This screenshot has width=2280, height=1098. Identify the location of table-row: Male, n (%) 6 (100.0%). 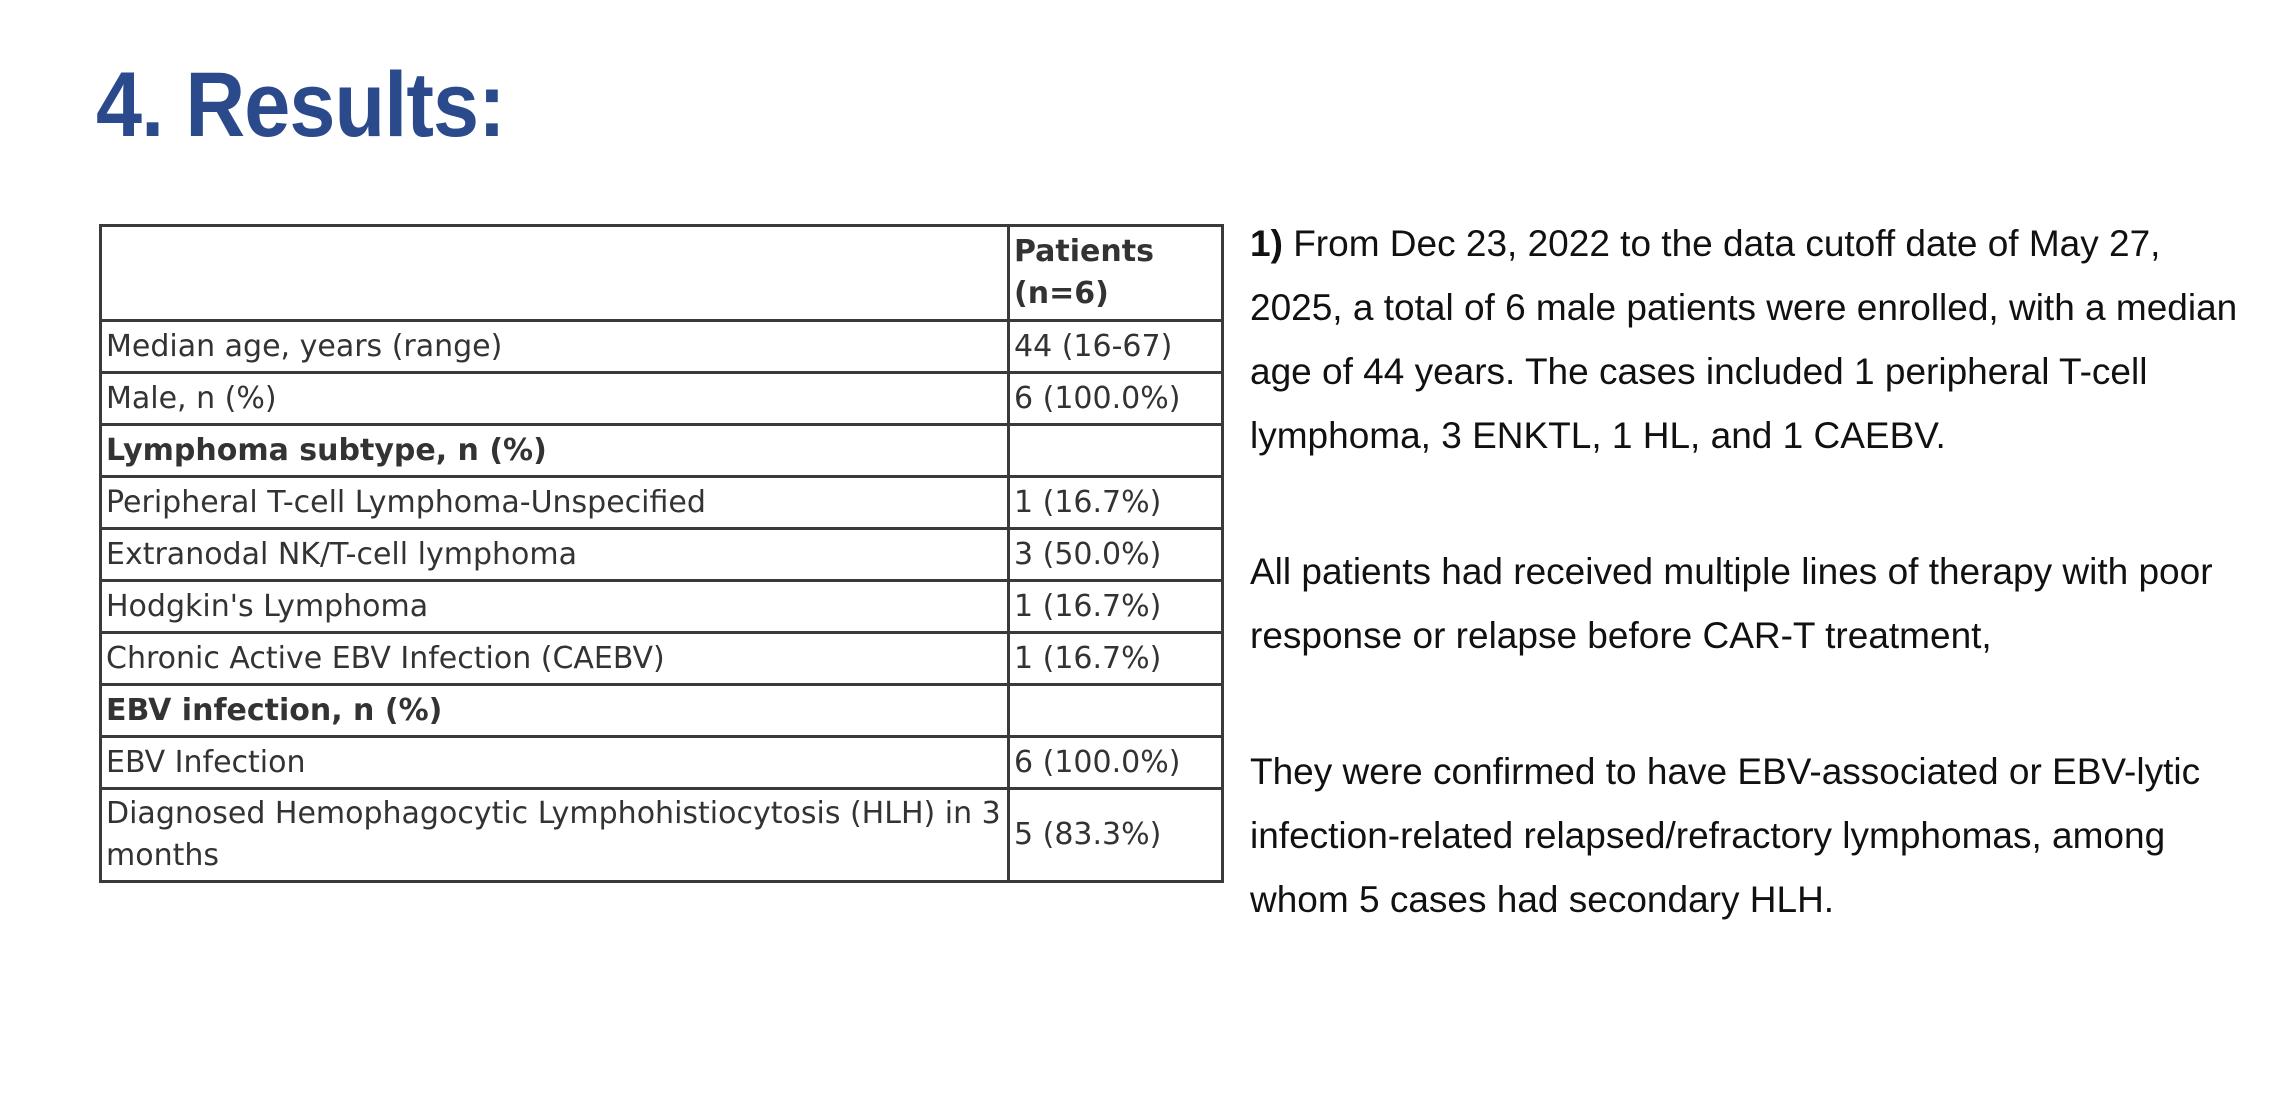
(661, 398).